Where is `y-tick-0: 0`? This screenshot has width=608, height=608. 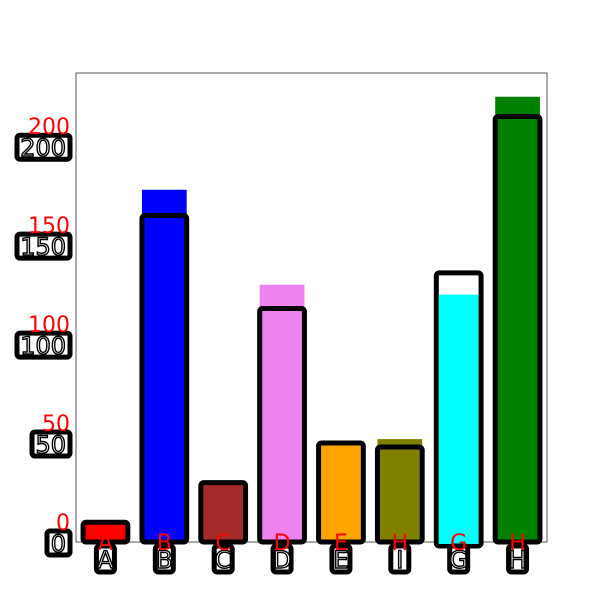
y-tick-0: 0 is located at coordinates (58, 543).